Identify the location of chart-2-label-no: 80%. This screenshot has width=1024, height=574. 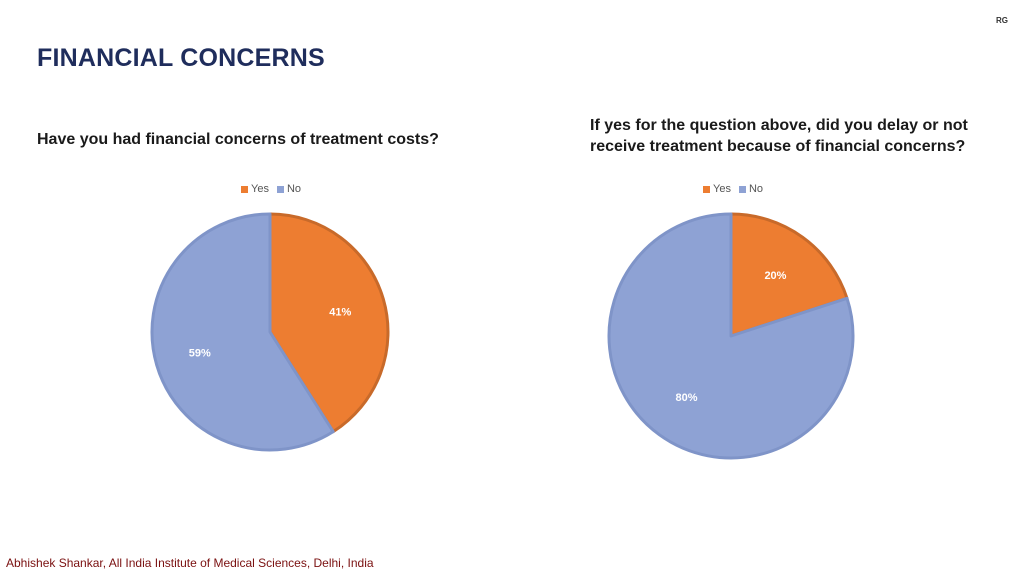
(687, 398).